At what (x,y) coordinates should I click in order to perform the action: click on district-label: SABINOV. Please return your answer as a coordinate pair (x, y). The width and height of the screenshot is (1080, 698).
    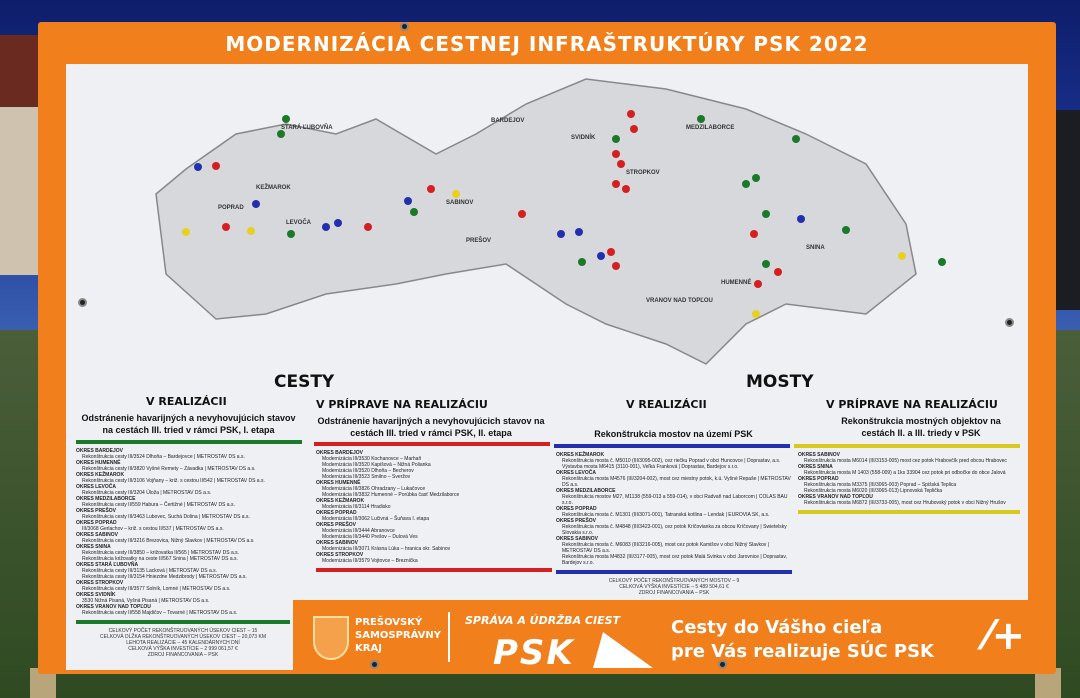
    Looking at the image, I should click on (459, 203).